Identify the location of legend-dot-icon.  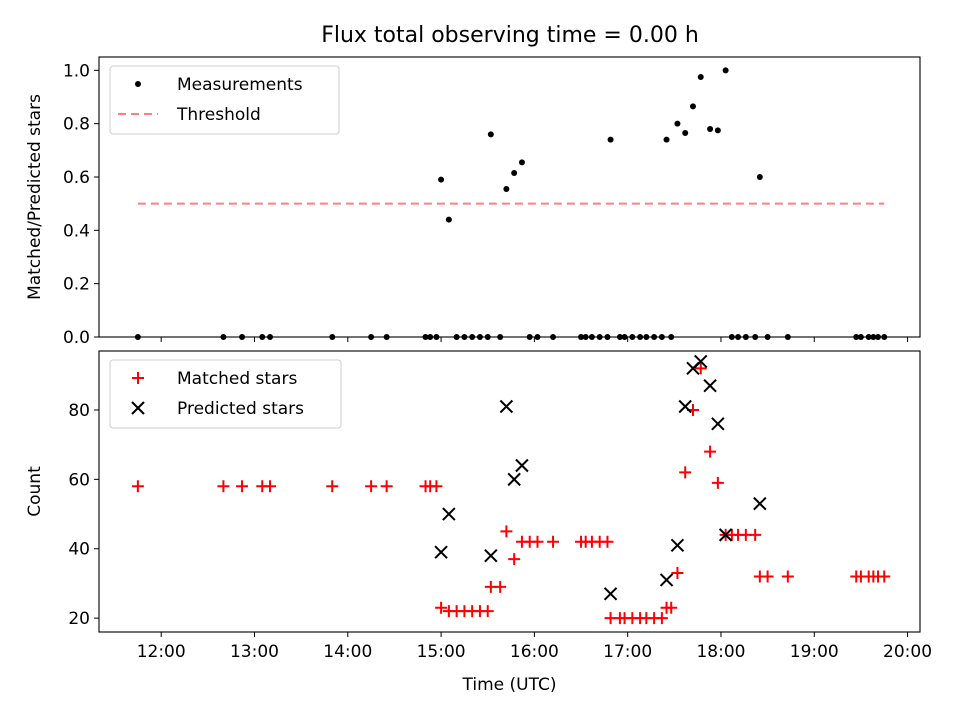
(138, 84).